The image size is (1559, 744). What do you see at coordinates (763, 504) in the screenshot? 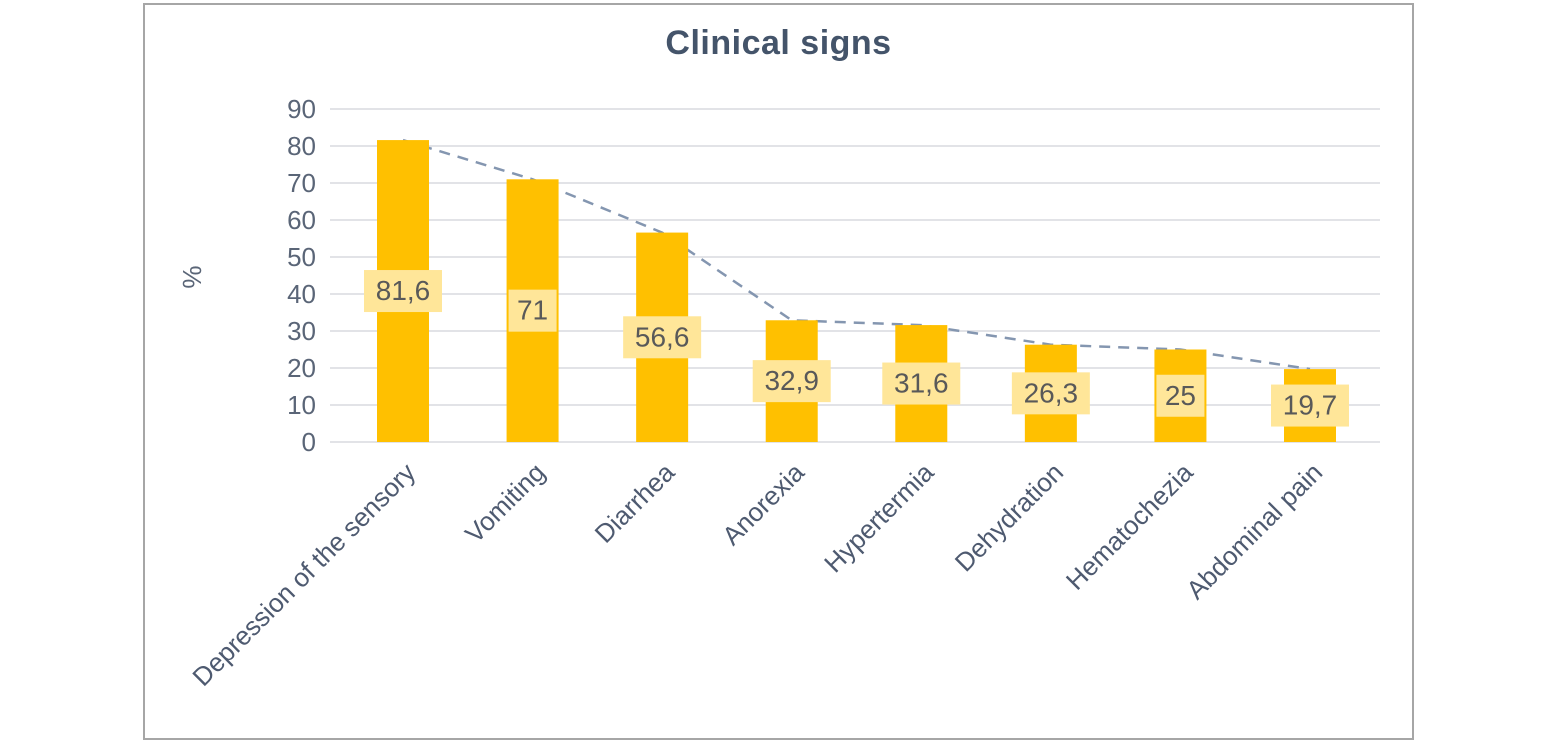
I see `x-category-label: Anorexia` at bounding box center [763, 504].